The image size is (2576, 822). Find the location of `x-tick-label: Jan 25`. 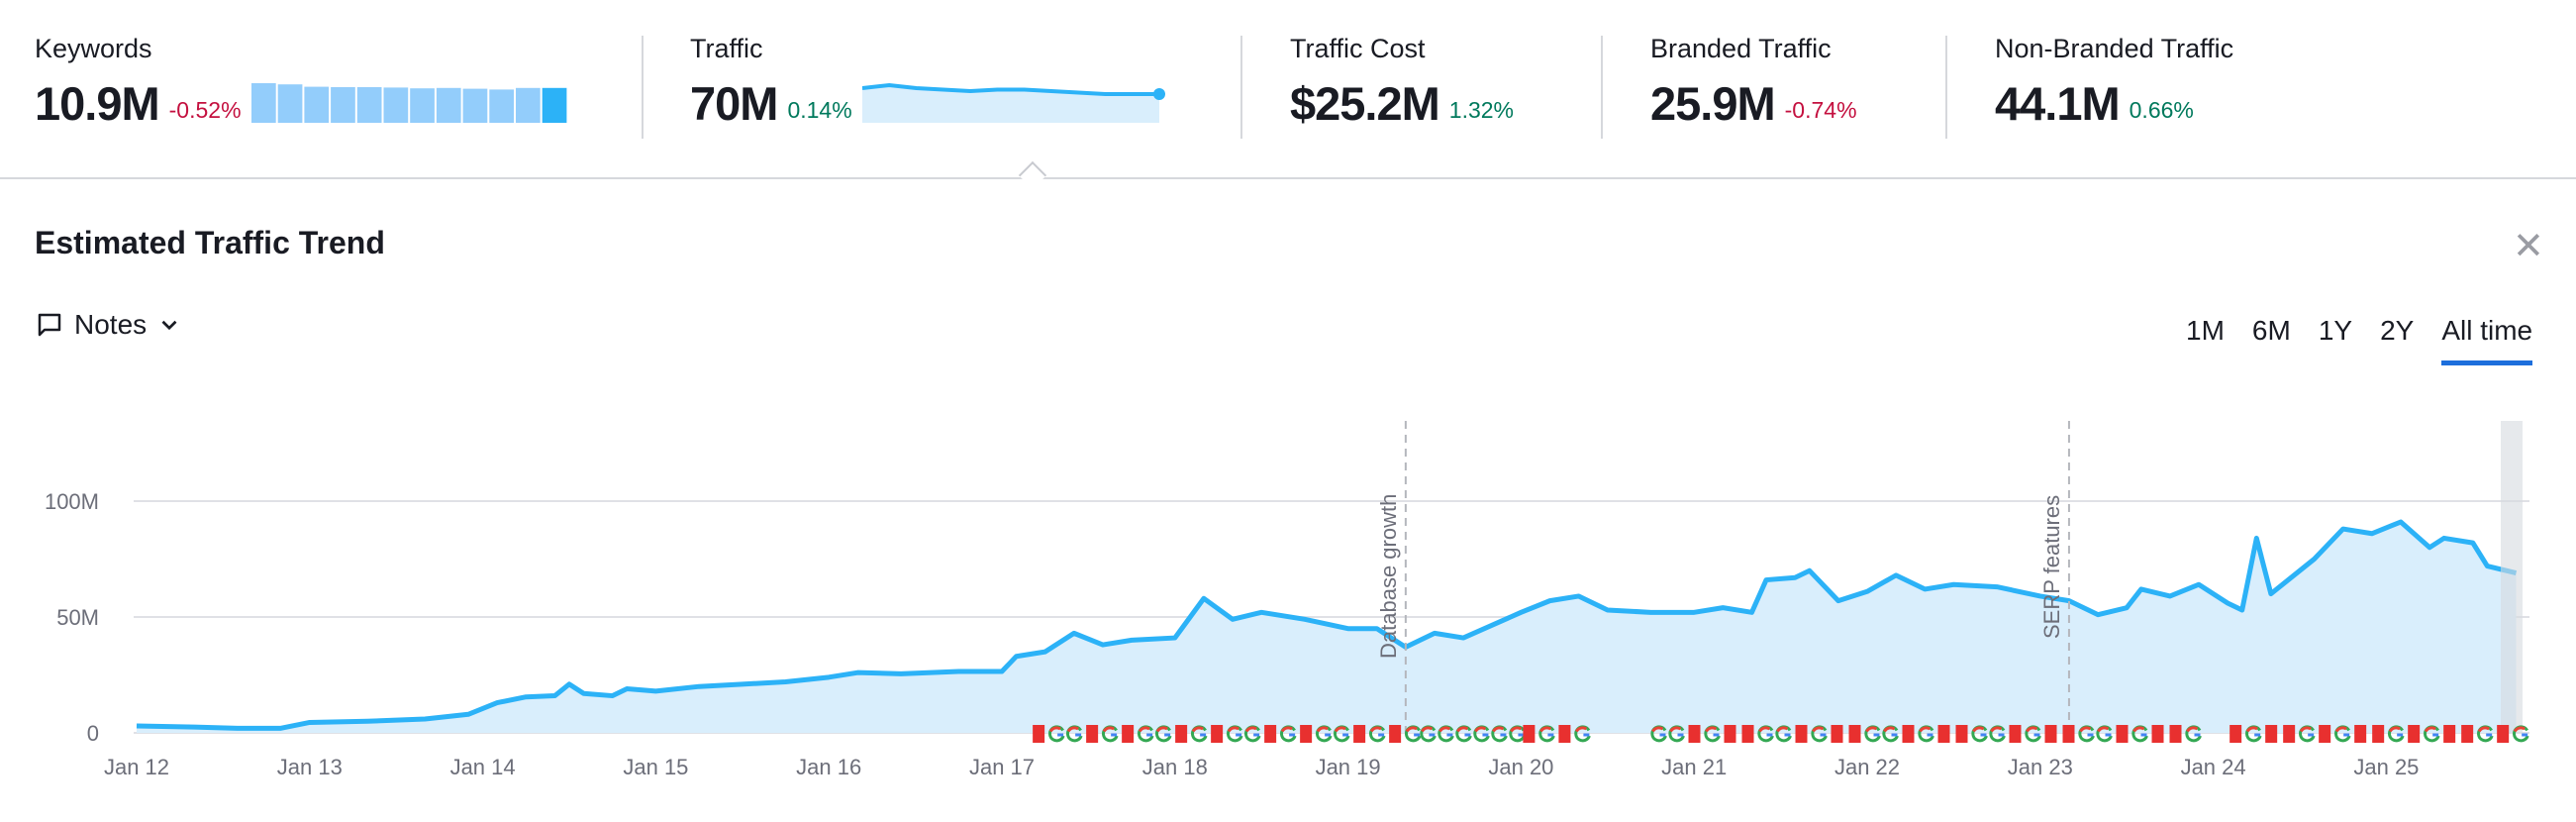

x-tick-label: Jan 25 is located at coordinates (2386, 767).